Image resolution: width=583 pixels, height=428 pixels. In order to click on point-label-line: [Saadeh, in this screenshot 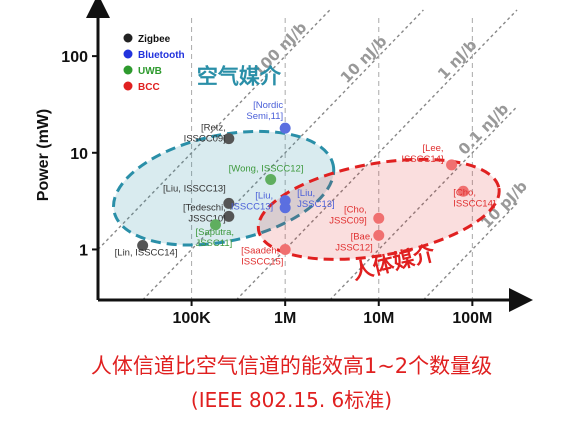, I will do `click(260, 250)`.